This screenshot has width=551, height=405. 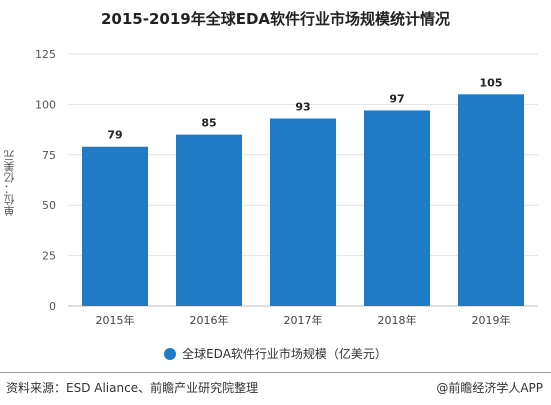 I want to click on data-label: 93, so click(x=302, y=107).